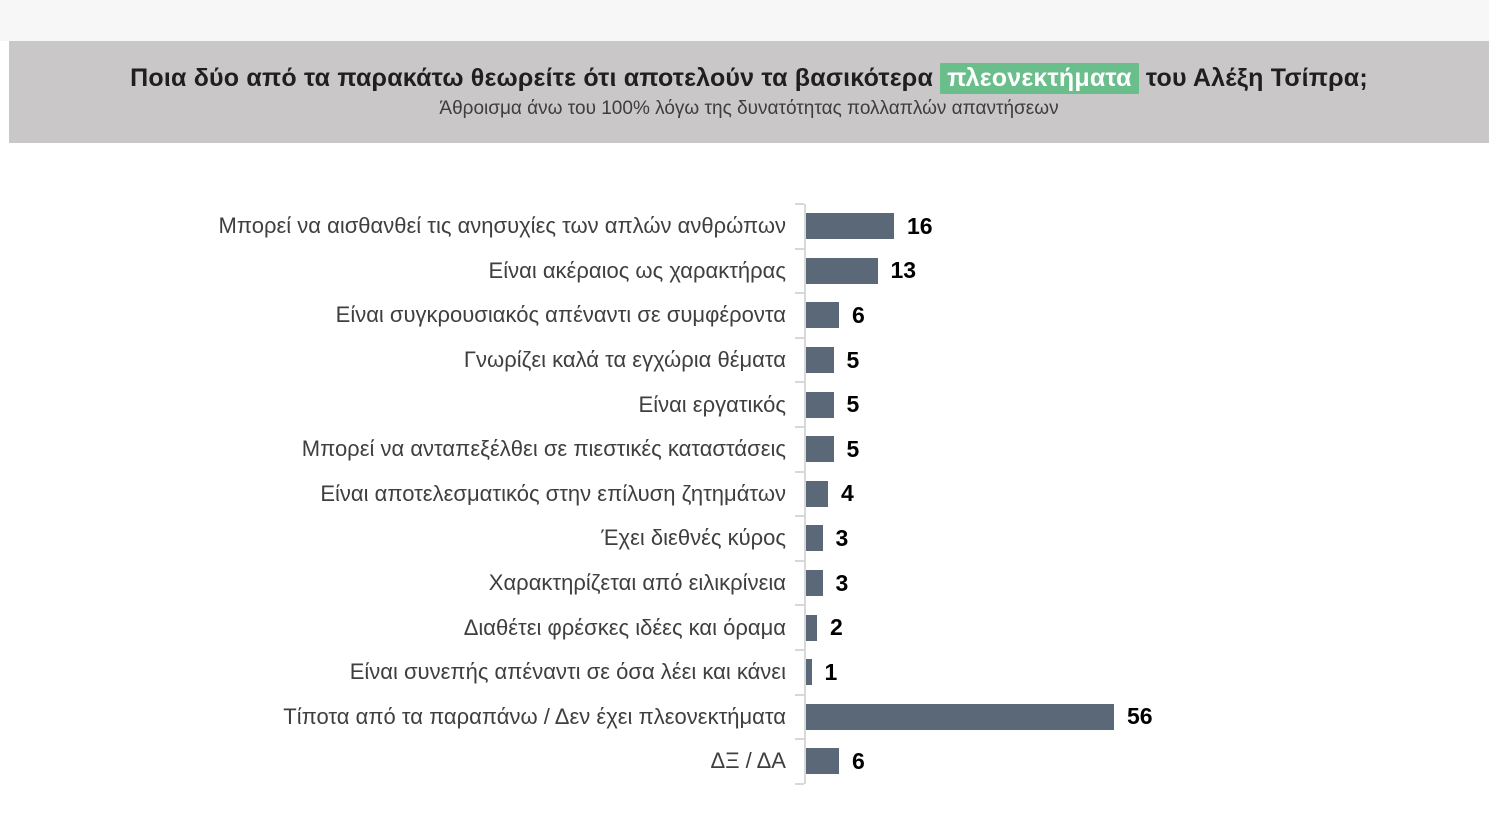 This screenshot has width=1489, height=817. Describe the element at coordinates (712, 404) in the screenshot. I see `category-label: Είναι εργατικός` at that location.